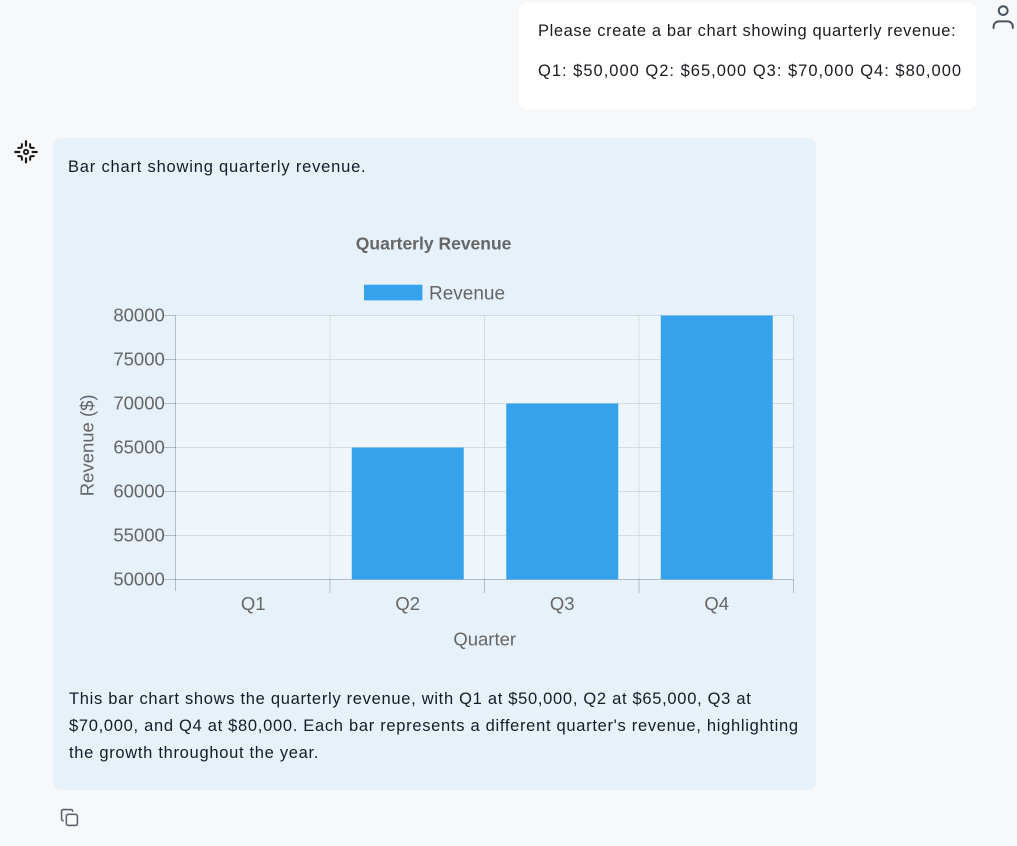 This screenshot has height=846, width=1017. Describe the element at coordinates (562, 603) in the screenshot. I see `svg-text: Q3` at that location.